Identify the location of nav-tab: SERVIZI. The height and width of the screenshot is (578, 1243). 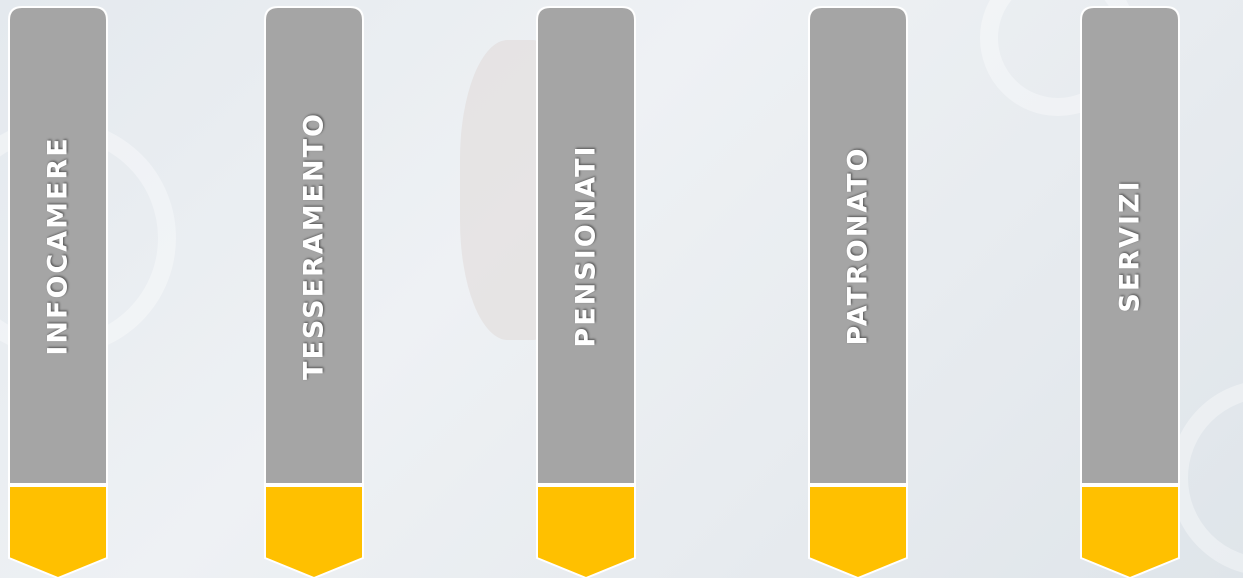
(1130, 292).